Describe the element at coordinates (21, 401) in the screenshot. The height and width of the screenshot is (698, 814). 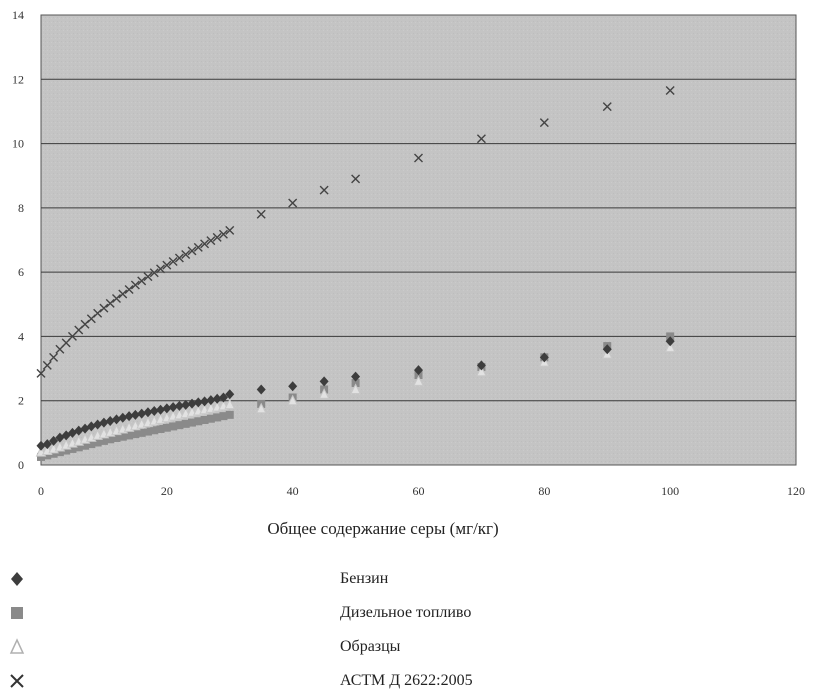
I see `y-tick-label: 2` at that location.